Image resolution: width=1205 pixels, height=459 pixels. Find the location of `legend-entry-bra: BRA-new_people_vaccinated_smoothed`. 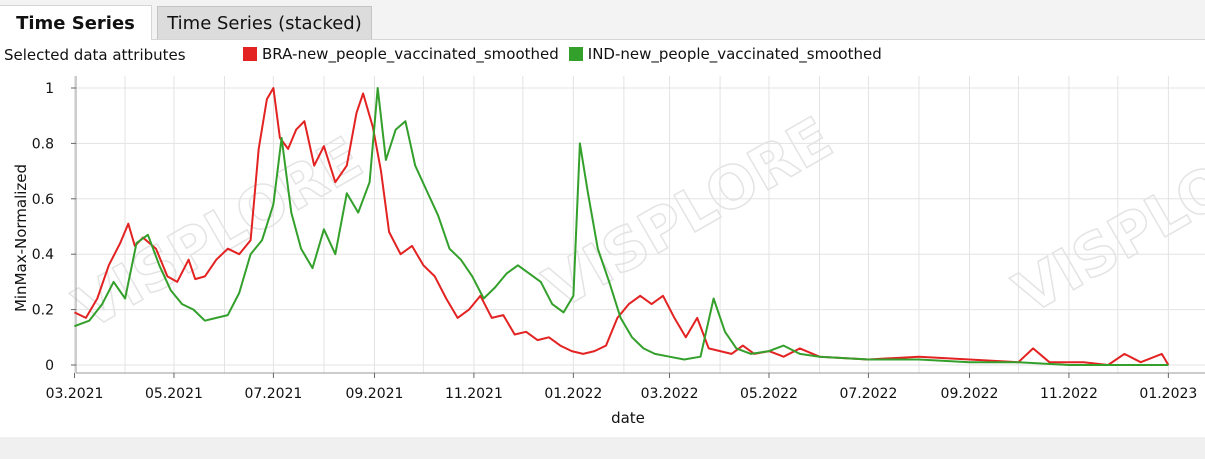

legend-entry-bra: BRA-new_people_vaccinated_smoothed is located at coordinates (401, 54).